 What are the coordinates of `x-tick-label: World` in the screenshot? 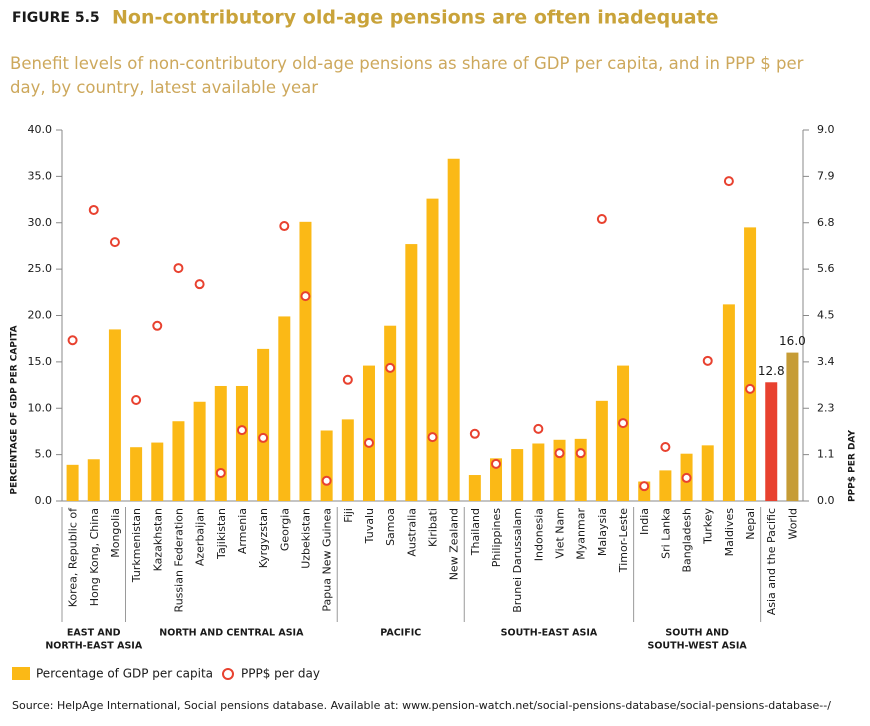 It's located at (792, 524).